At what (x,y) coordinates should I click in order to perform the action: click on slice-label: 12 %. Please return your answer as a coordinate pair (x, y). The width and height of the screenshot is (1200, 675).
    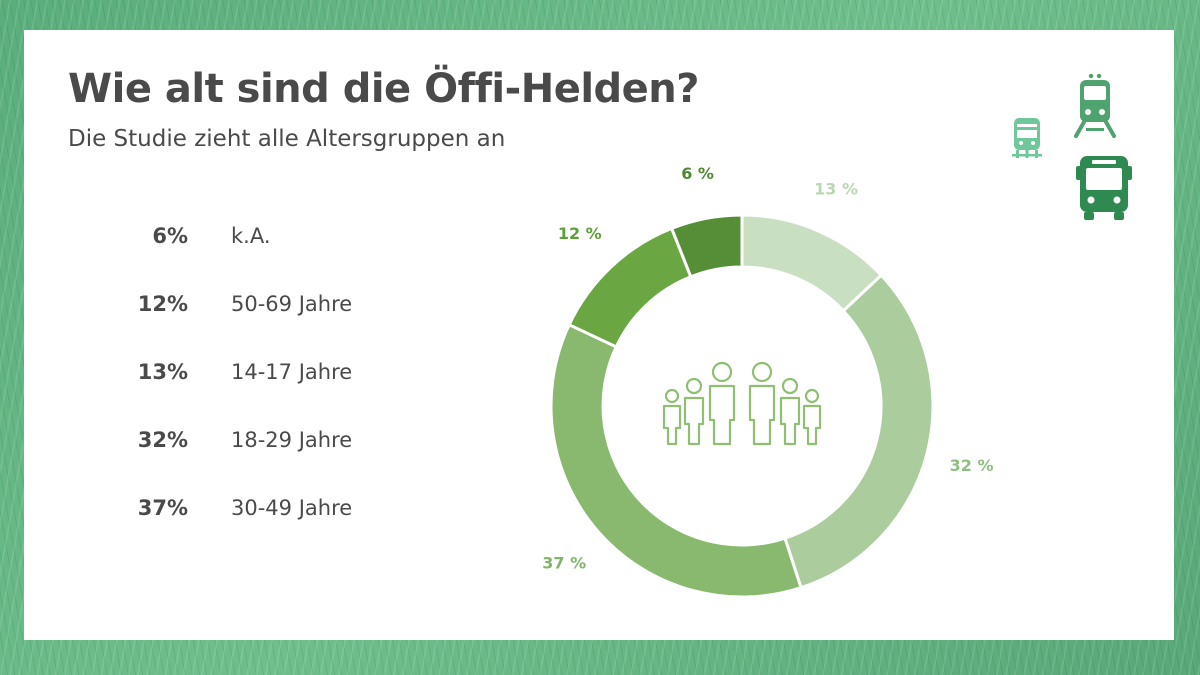
    Looking at the image, I should click on (580, 233).